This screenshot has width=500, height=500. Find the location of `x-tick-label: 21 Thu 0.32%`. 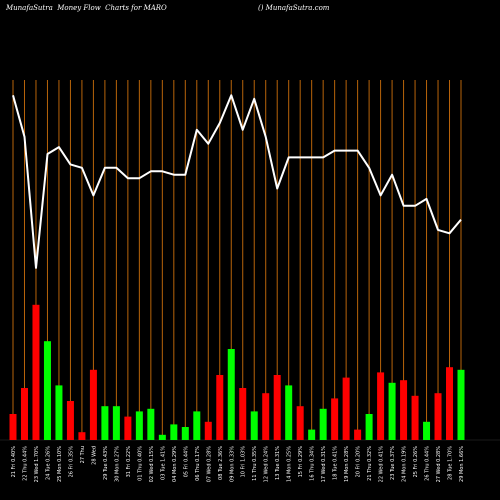

x-tick-label: 21 Thu 0.32% is located at coordinates (370, 463).